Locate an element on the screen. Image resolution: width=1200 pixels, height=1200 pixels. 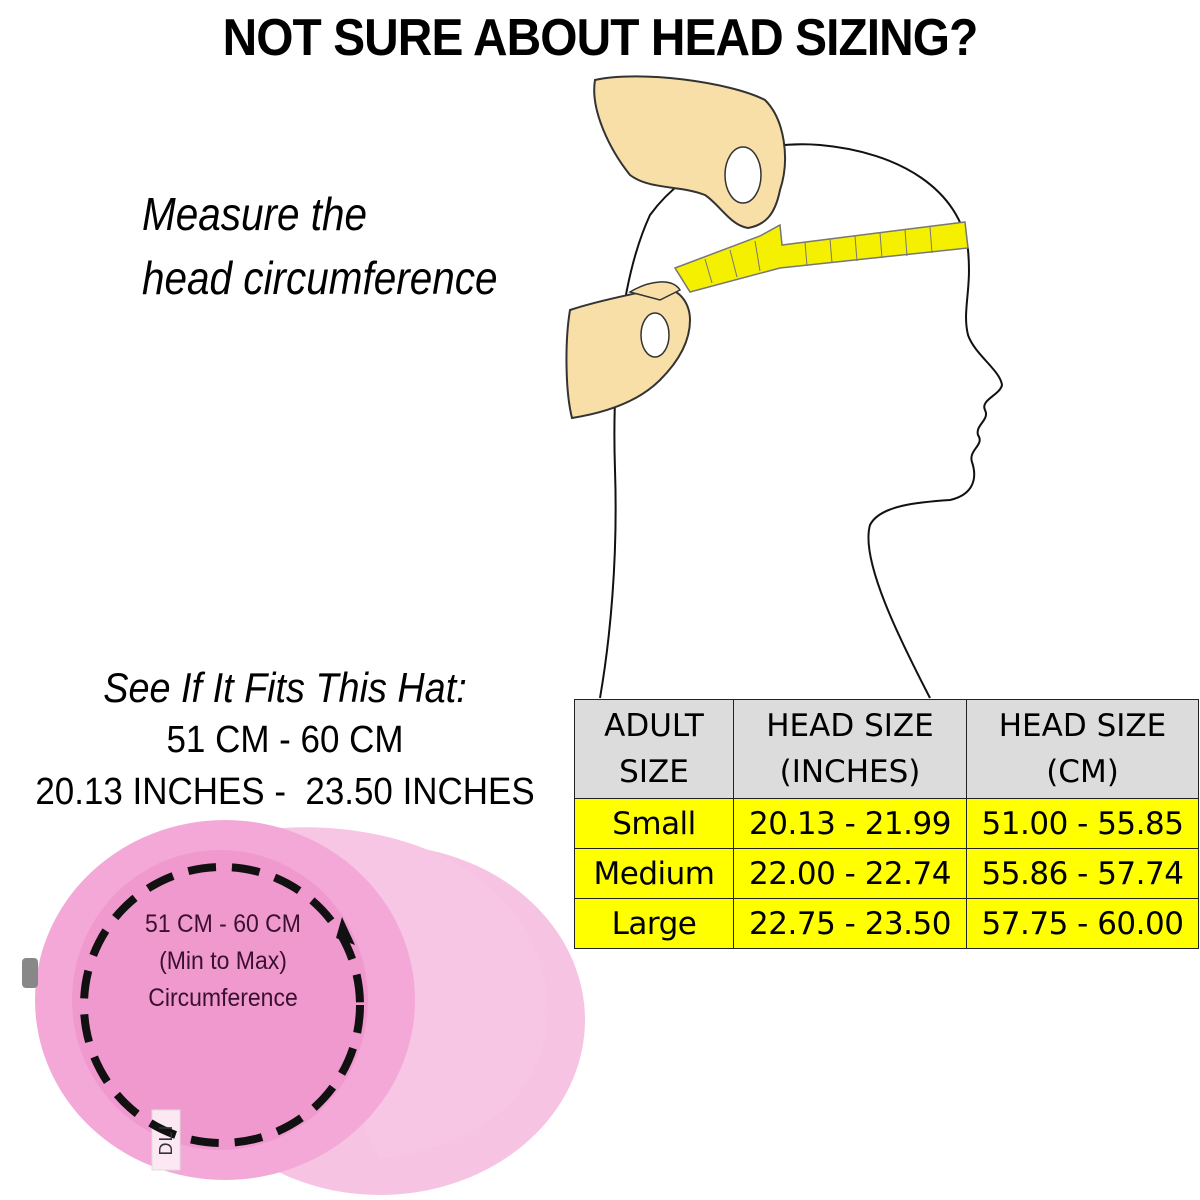
header-cm: HEAD SIZE (CM) is located at coordinates (1082, 749).